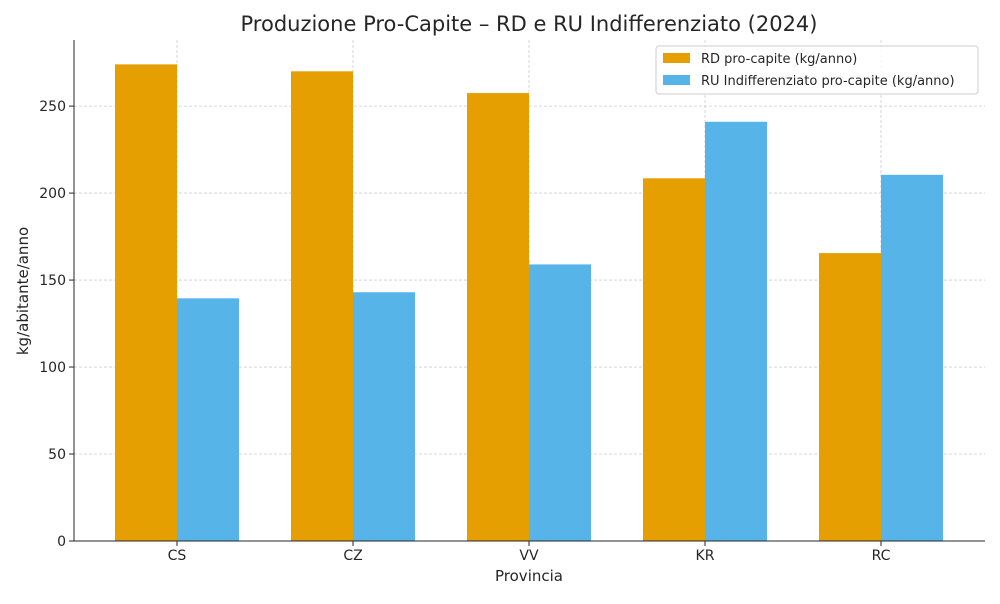  I want to click on bar-rd-cz, so click(322, 306).